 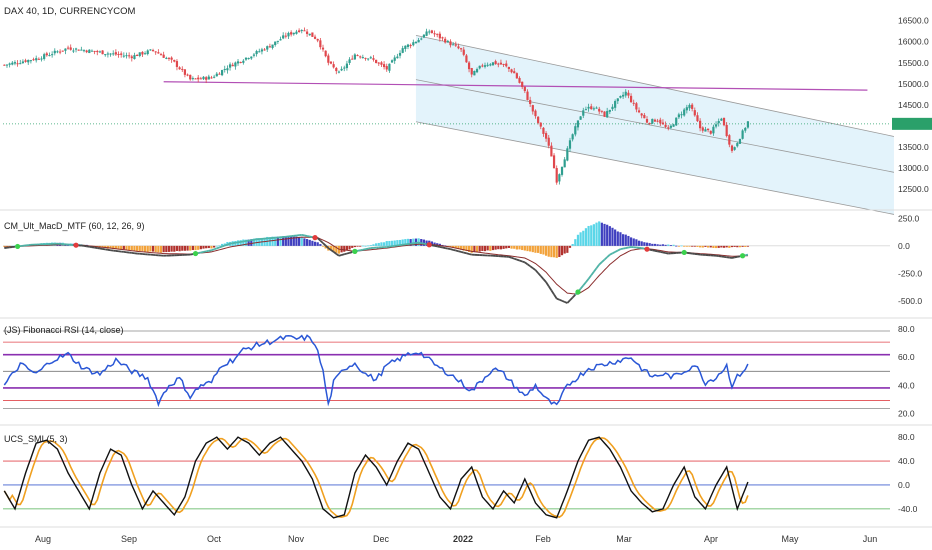 What do you see at coordinates (129, 539) in the screenshot?
I see `x-tick-label: Sep` at bounding box center [129, 539].